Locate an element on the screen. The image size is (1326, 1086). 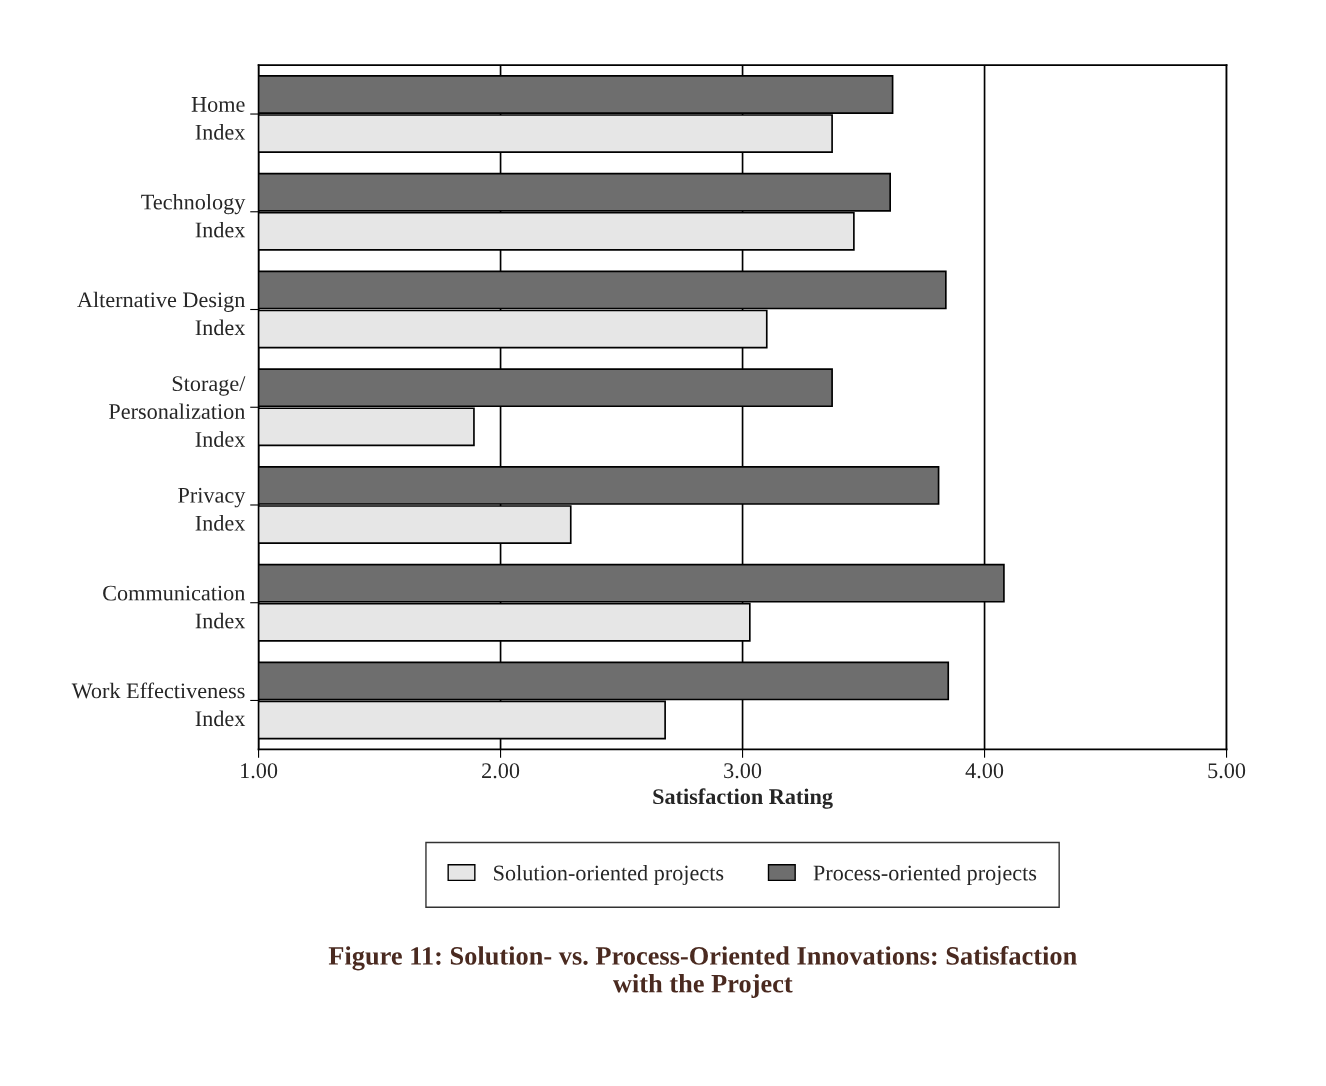
y-tick-label: Communication Index is located at coordinates (174, 607).